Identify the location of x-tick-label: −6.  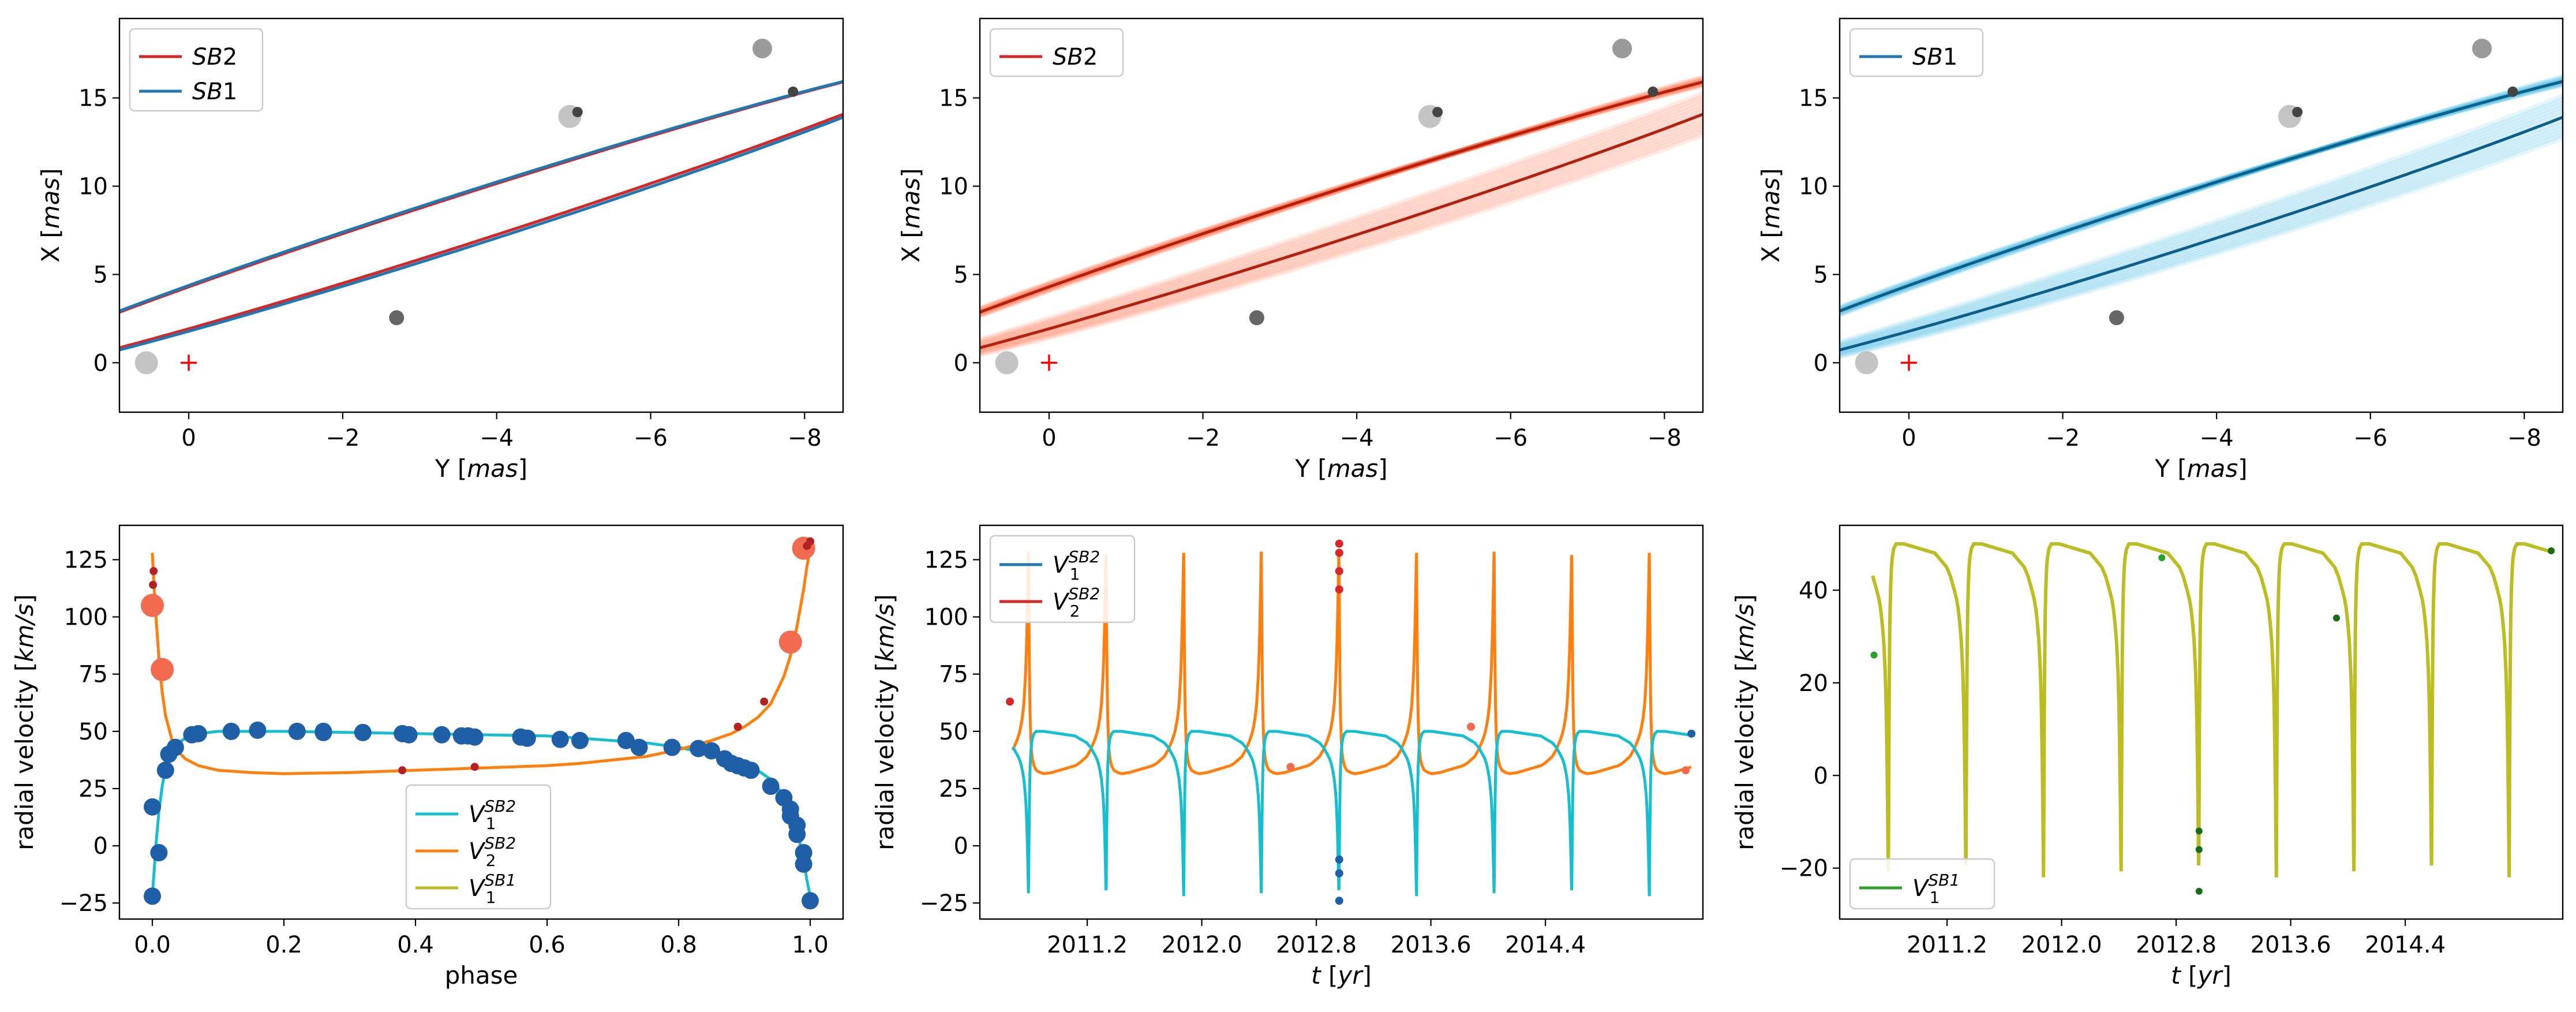
(2370, 438).